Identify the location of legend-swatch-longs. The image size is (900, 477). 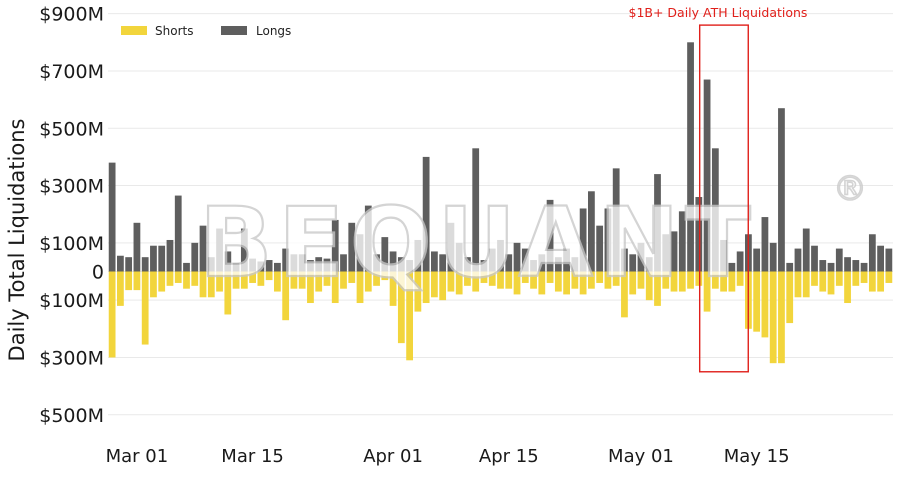
(234, 30).